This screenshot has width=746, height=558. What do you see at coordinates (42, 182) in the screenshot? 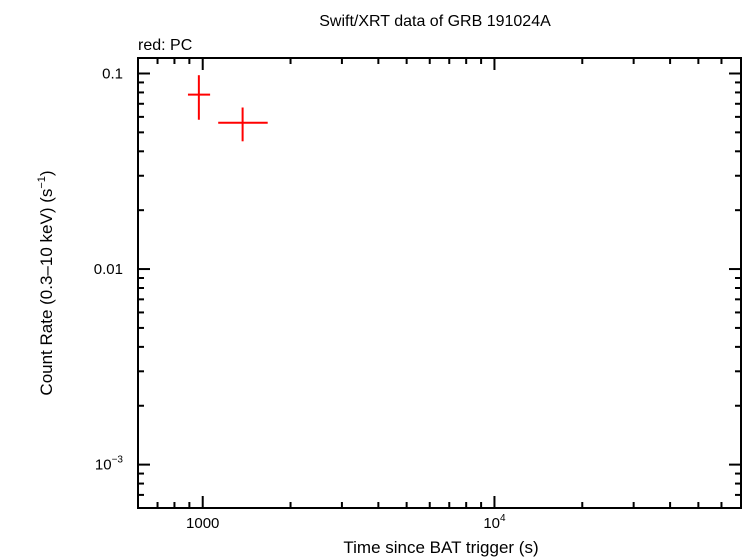
I see `y-axis-label-sup: −1` at bounding box center [42, 182].